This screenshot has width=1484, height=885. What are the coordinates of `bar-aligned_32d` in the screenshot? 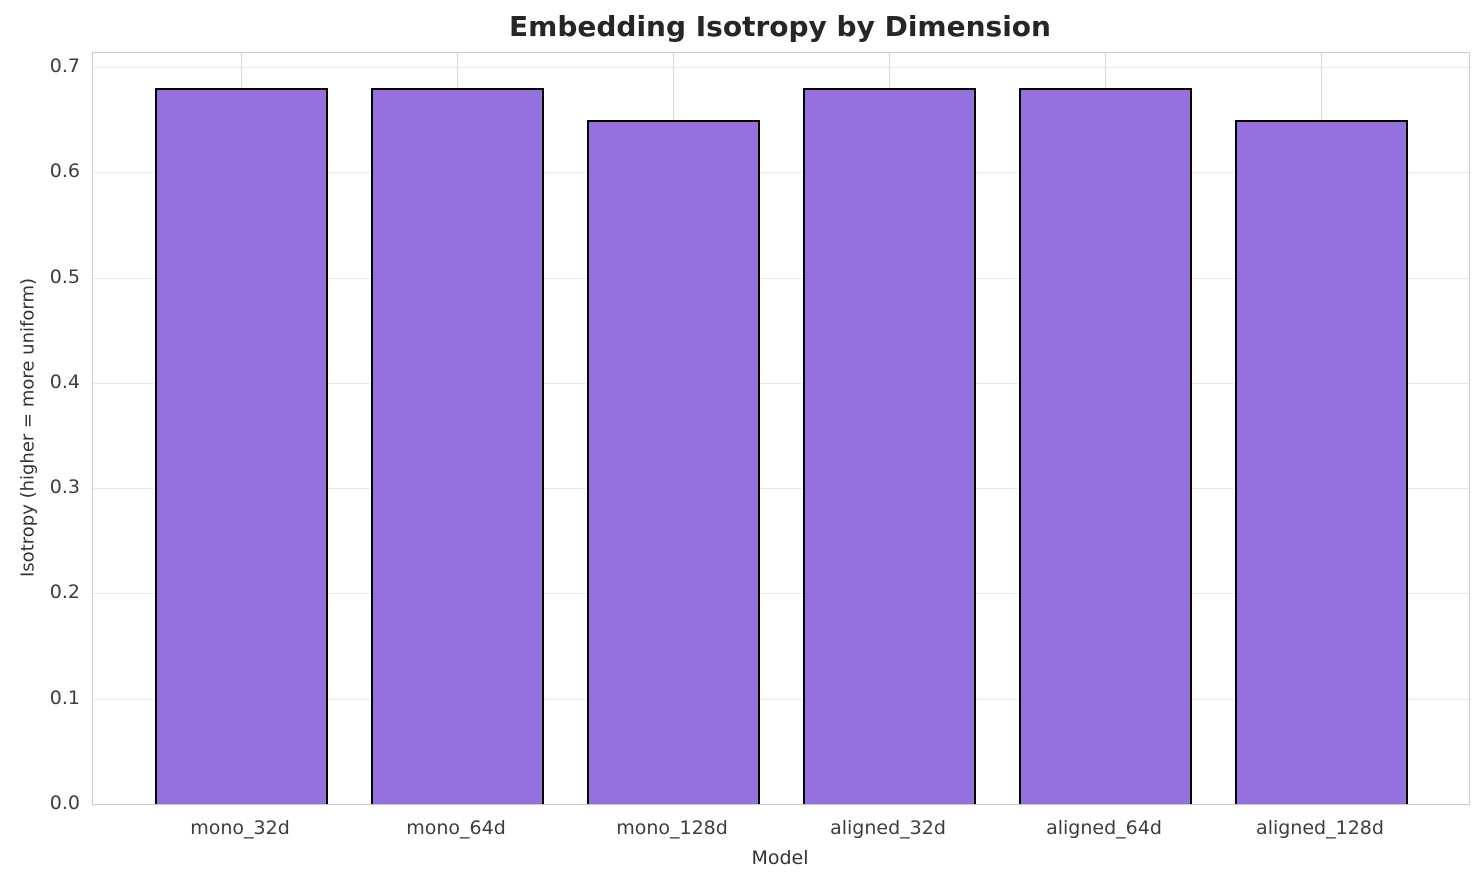 It's located at (889, 446).